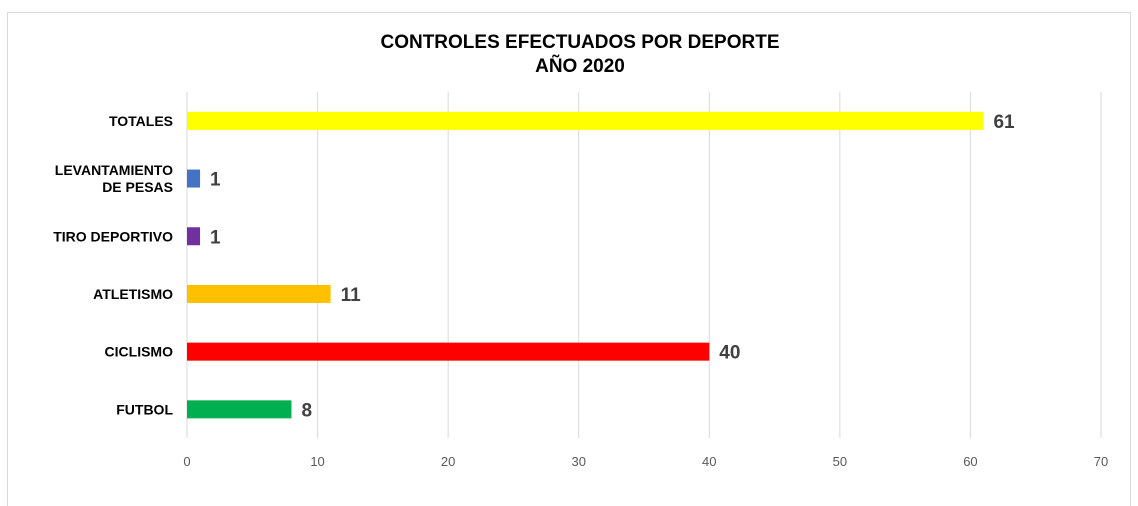 Image resolution: width=1138 pixels, height=506 pixels. Describe the element at coordinates (729, 353) in the screenshot. I see `data-label: 40` at that location.